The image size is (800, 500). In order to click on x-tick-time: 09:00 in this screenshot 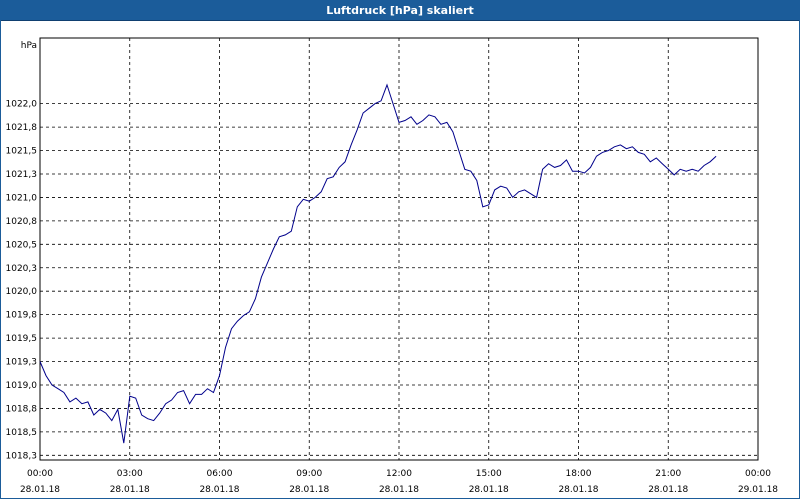, I will do `click(309, 474)`.